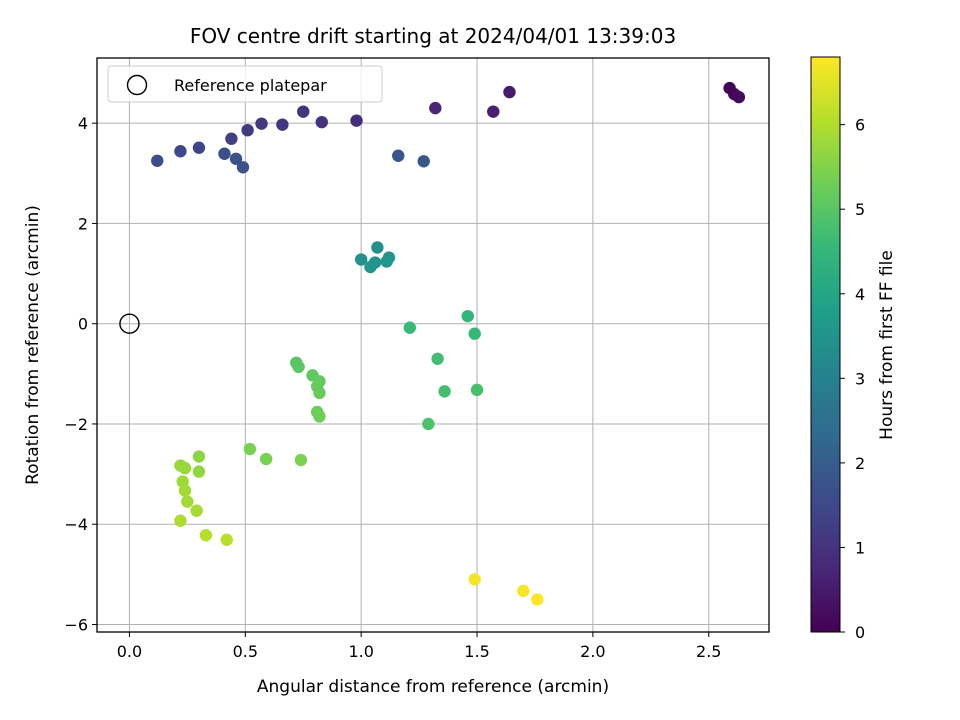 This screenshot has width=960, height=720. Describe the element at coordinates (860, 125) in the screenshot. I see `colorbar-tick-label: 6` at that location.